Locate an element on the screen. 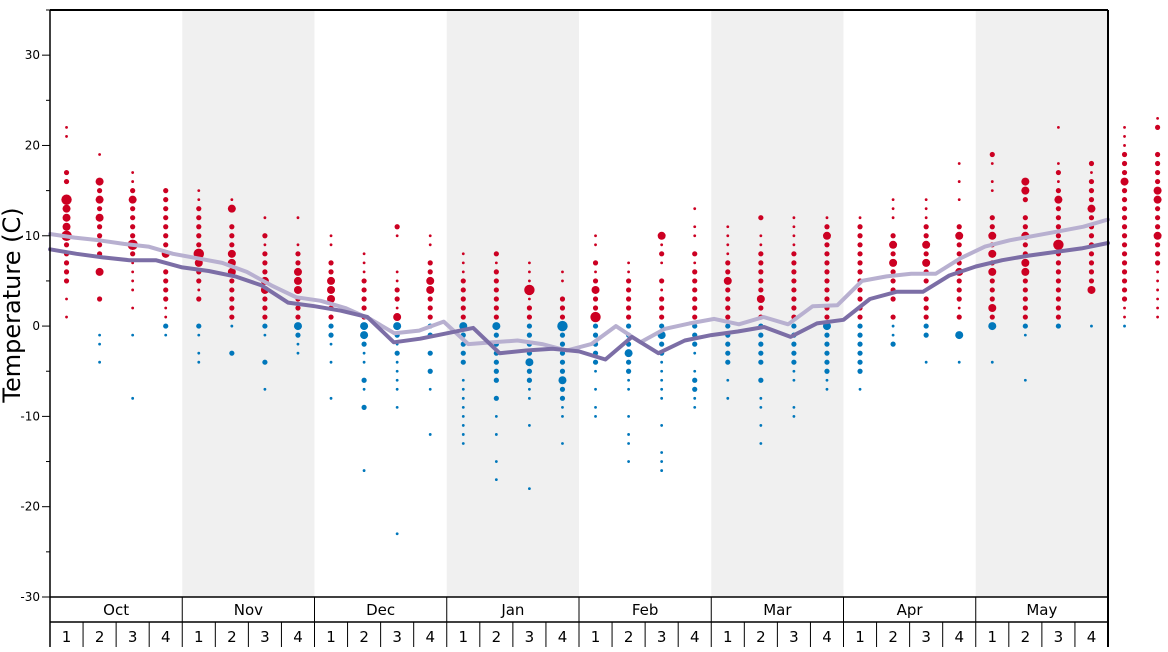  y-tick-label: -20 is located at coordinates (30, 507).